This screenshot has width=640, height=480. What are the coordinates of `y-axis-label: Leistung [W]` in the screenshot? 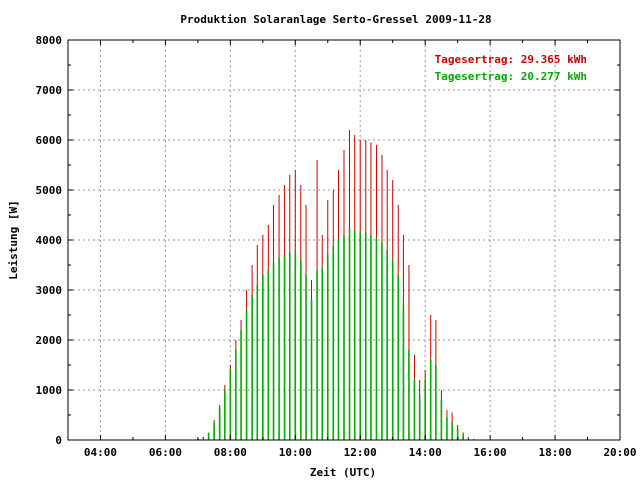 It's located at (13, 239).